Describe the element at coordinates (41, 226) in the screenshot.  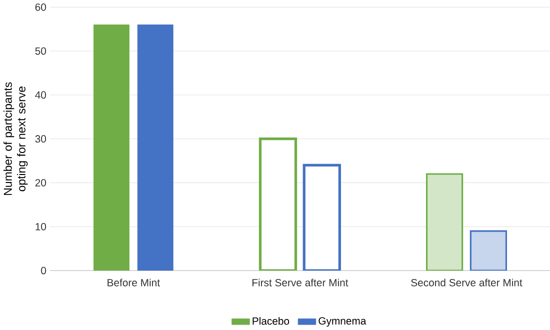
I see `y-tick-label: 10` at that location.